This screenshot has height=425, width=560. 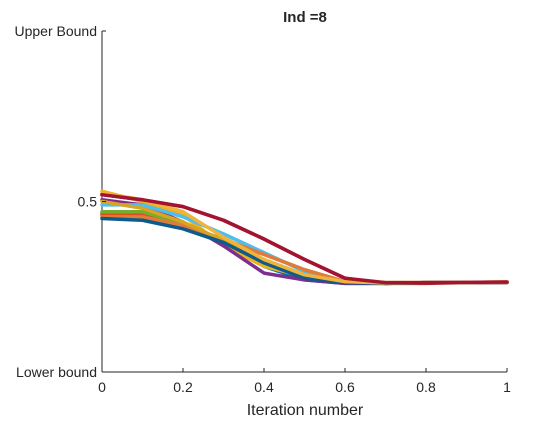 What do you see at coordinates (102, 387) in the screenshot?
I see `x-tick-label-0: 0` at bounding box center [102, 387].